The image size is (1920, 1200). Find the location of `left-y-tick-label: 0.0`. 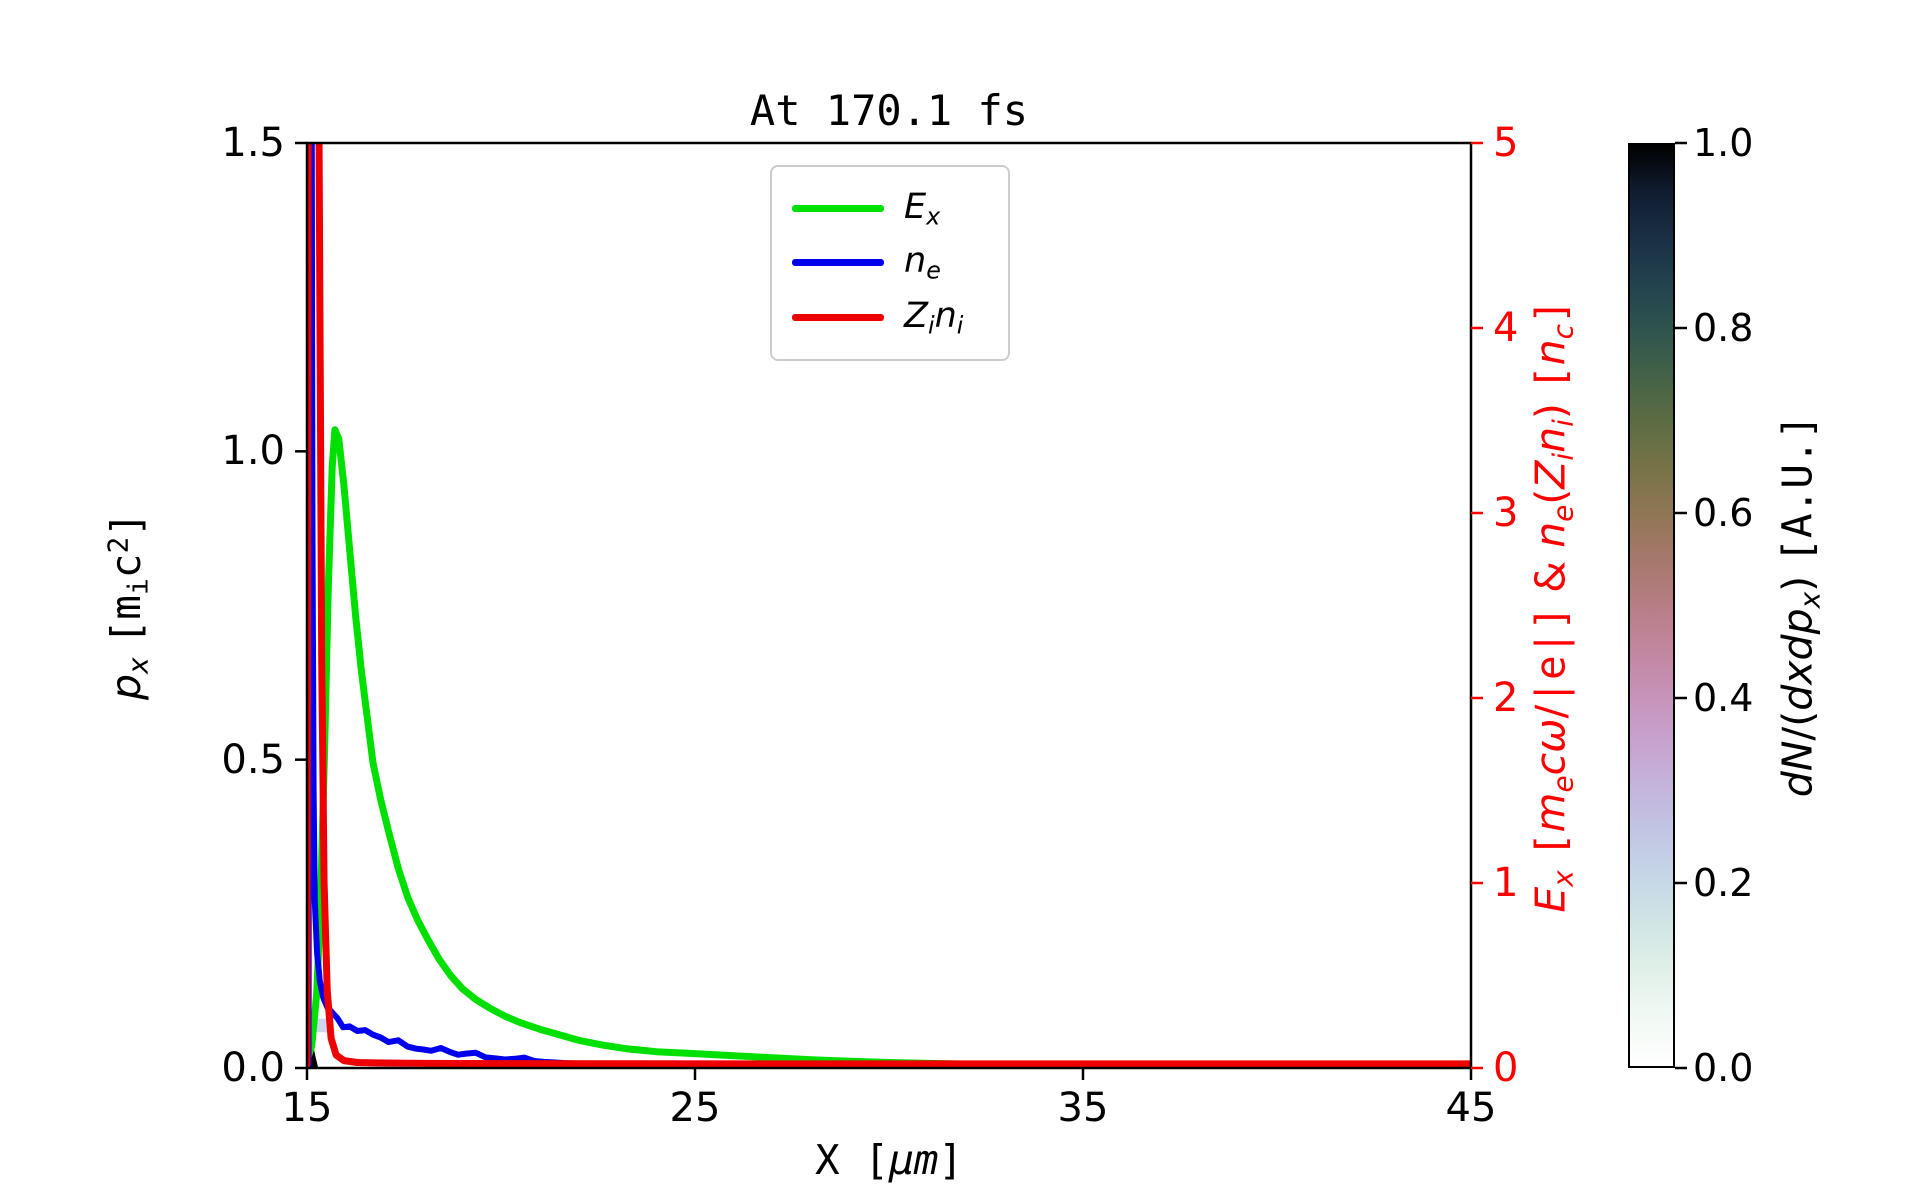

left-y-tick-label: 0.0 is located at coordinates (253, 1068).